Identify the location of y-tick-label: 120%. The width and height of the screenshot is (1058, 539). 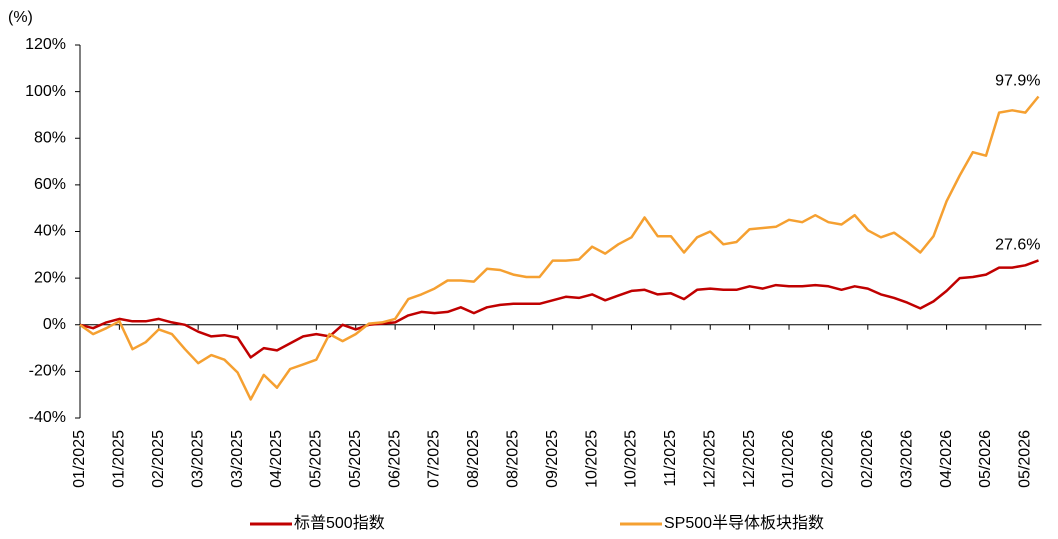
(45, 44).